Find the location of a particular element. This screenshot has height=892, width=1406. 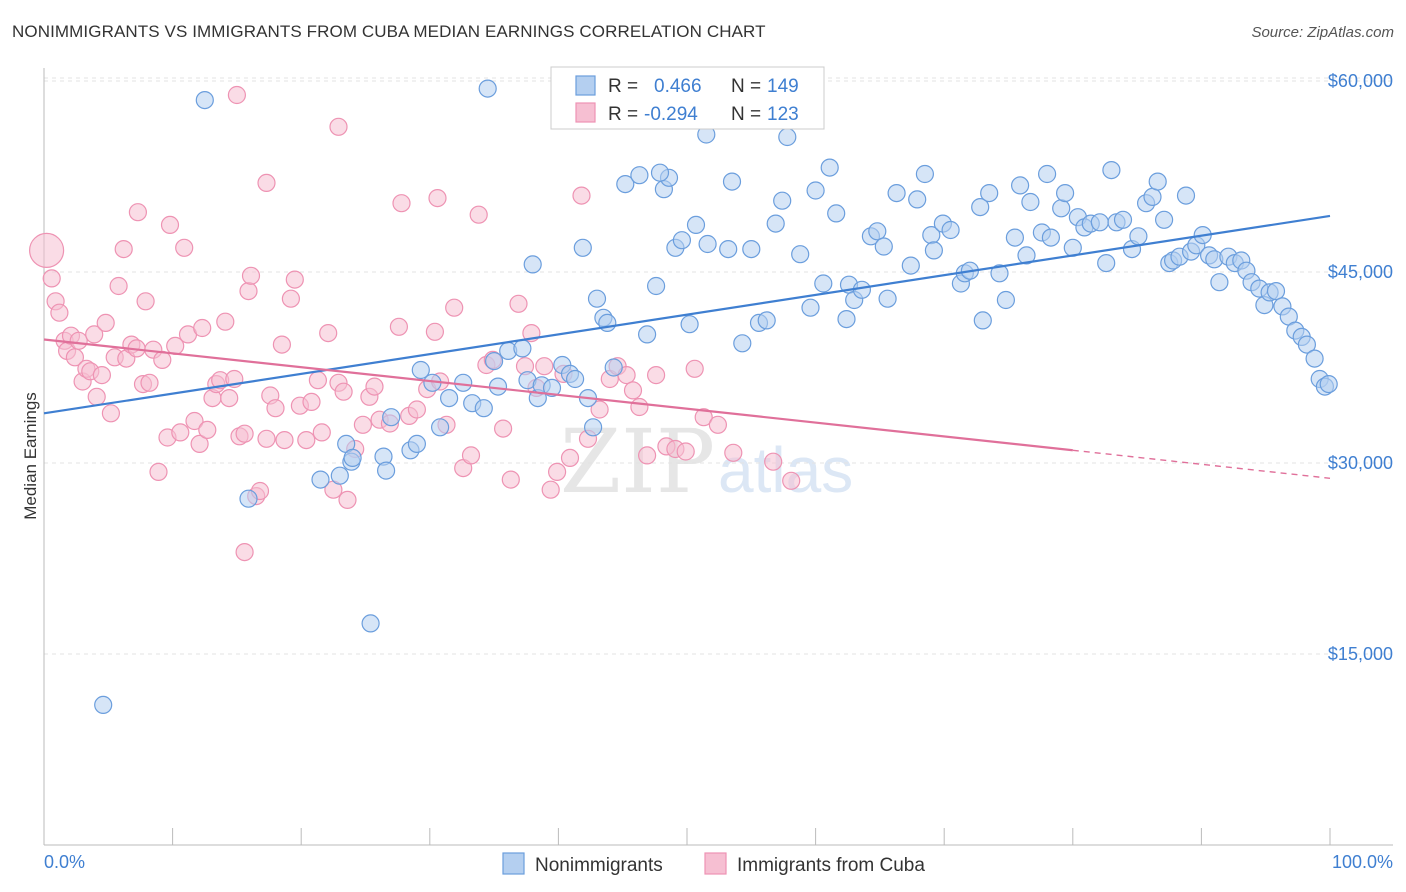

legend-r-label-2: R = is located at coordinates (623, 114).